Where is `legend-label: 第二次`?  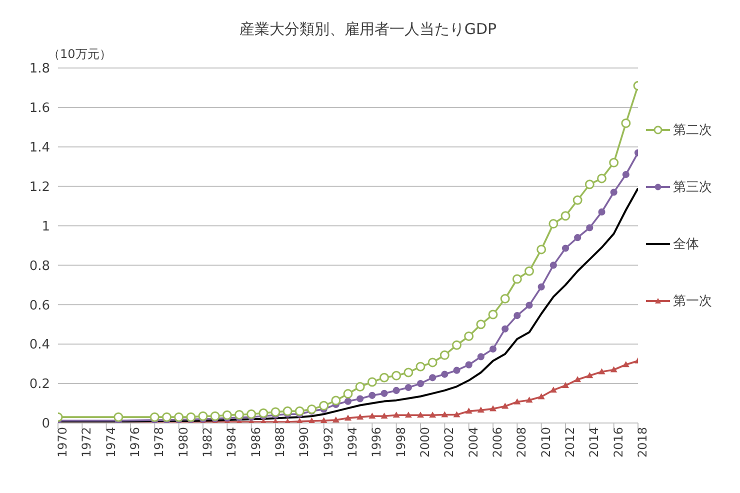 legend-label: 第二次 is located at coordinates (692, 130).